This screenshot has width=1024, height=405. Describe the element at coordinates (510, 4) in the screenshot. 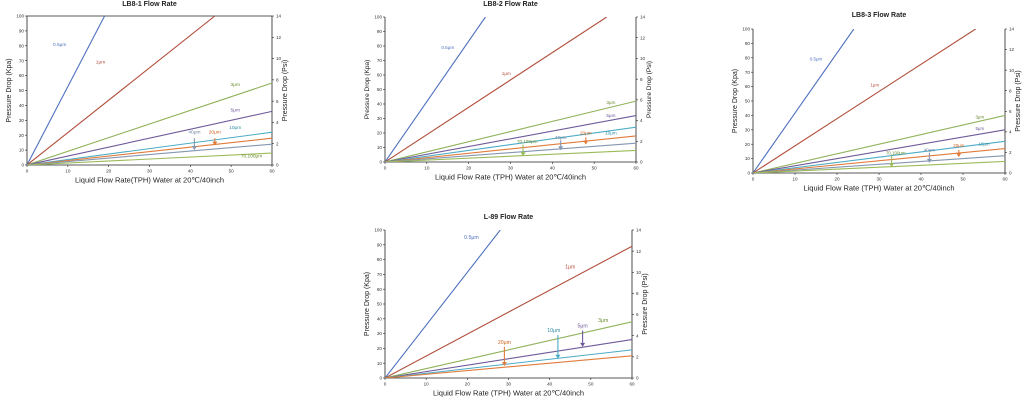

I see `chart-title: LB8-2 Flow Rate` at that location.